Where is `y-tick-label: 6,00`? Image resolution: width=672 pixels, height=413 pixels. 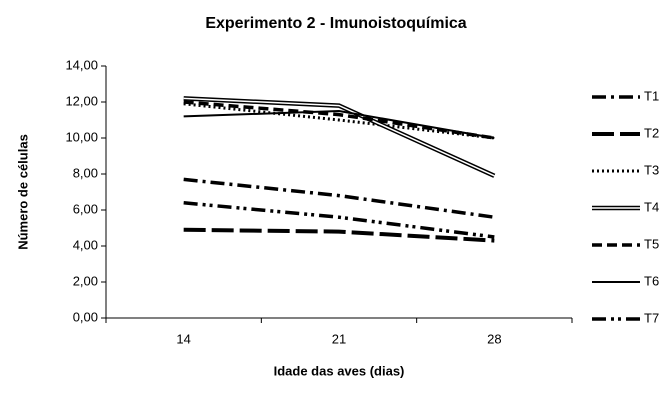 y-tick-label: 6,00 is located at coordinates (85, 208).